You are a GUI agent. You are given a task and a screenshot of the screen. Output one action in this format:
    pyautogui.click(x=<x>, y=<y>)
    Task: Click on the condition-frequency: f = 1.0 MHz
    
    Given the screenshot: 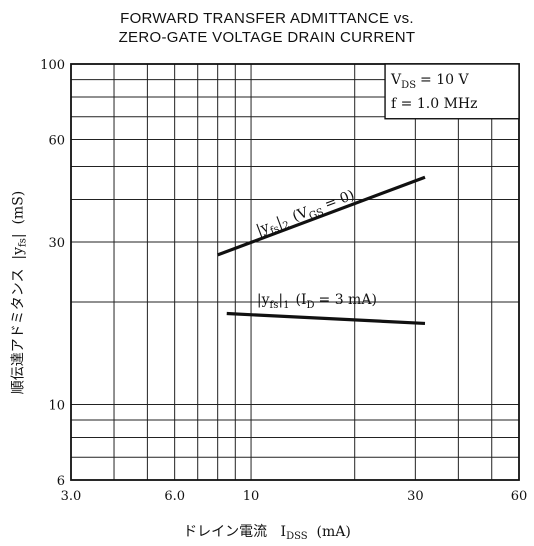 What is the action you would take?
    pyautogui.click(x=434, y=104)
    